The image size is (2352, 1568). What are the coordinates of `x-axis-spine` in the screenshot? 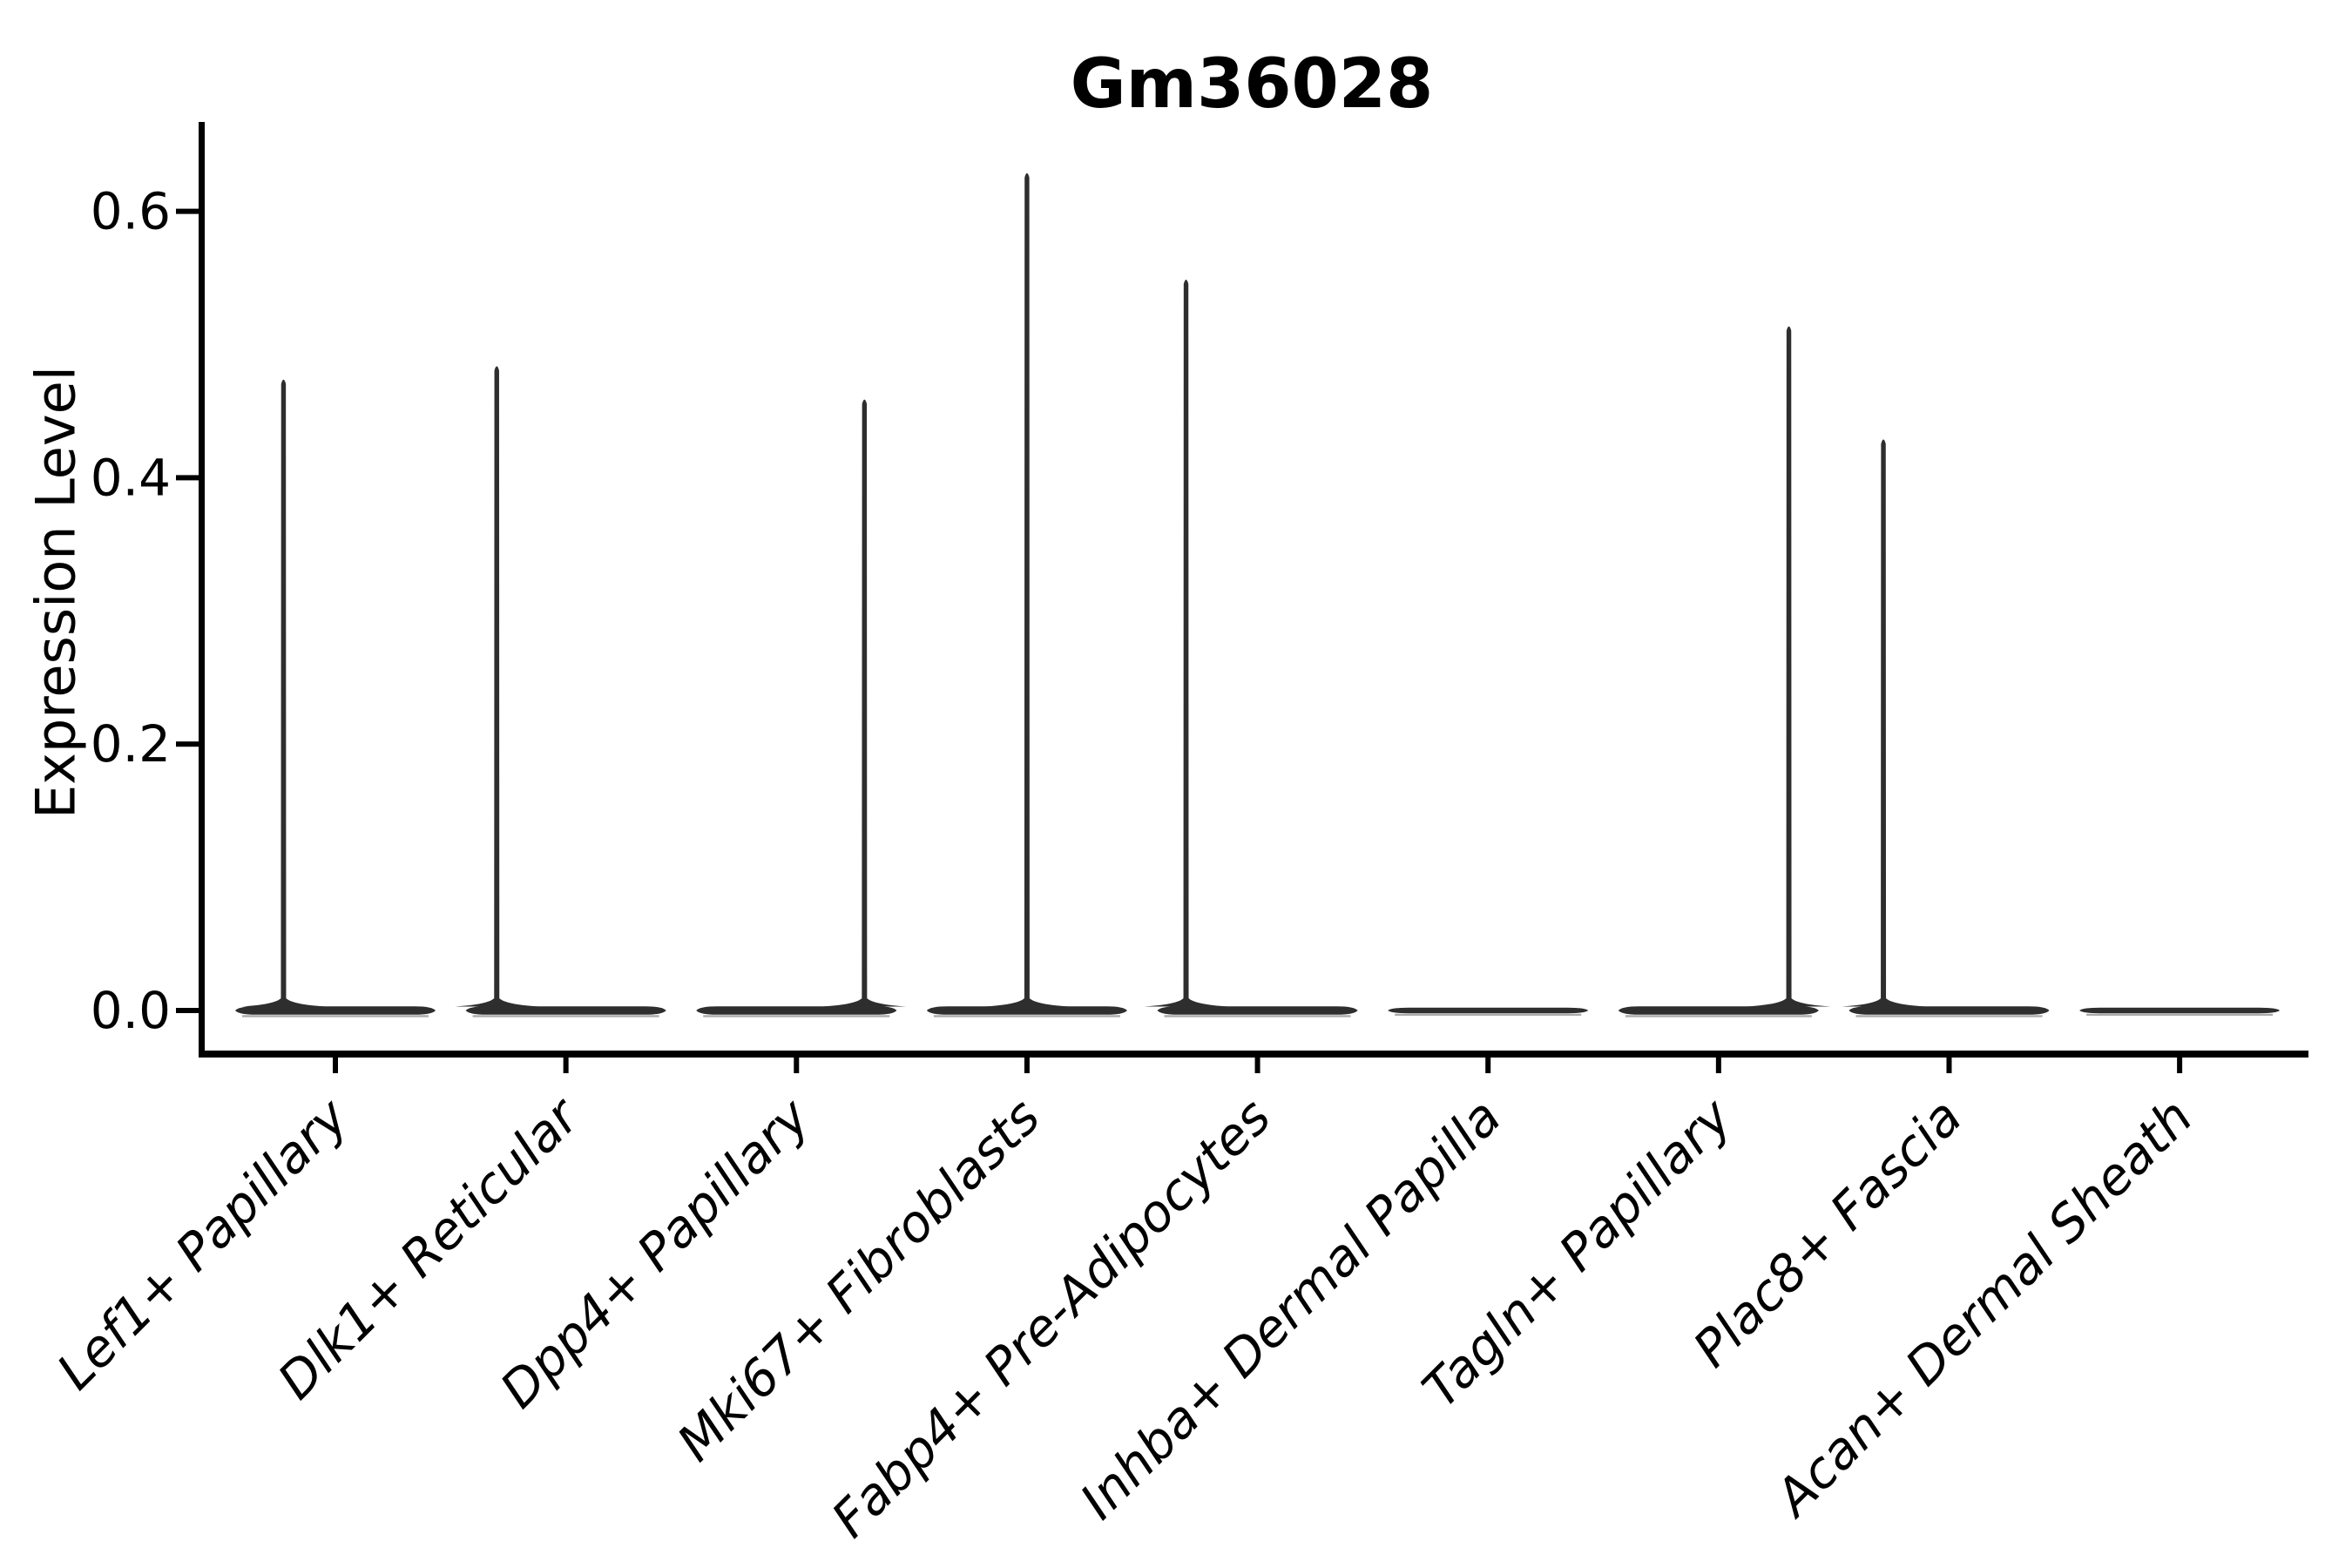 It's located at (1253, 1054).